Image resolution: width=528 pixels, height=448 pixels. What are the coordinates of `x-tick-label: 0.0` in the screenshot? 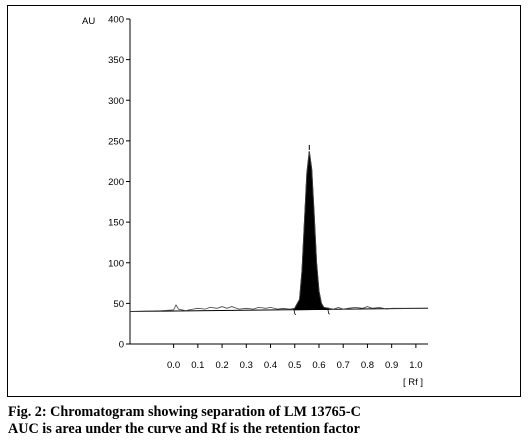 It's located at (173, 365).